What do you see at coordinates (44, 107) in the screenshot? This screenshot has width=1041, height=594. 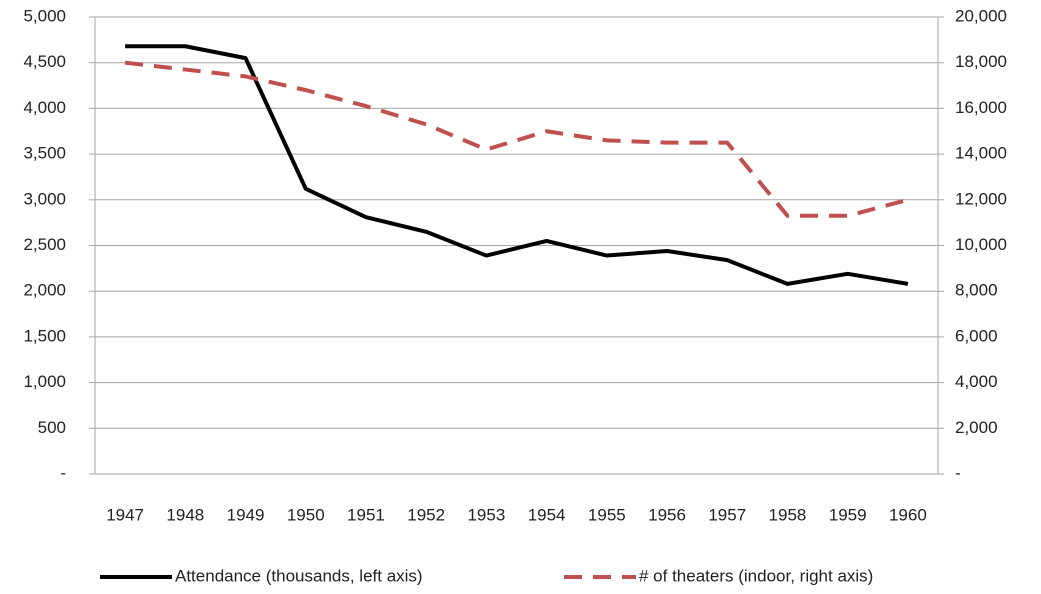 I see `y-tick-label: 4,000` at bounding box center [44, 107].